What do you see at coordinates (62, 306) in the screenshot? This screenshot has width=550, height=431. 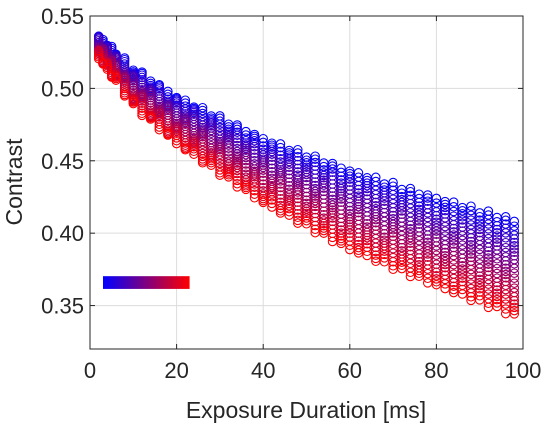 I see `y-tick-label: 0.35` at bounding box center [62, 306].